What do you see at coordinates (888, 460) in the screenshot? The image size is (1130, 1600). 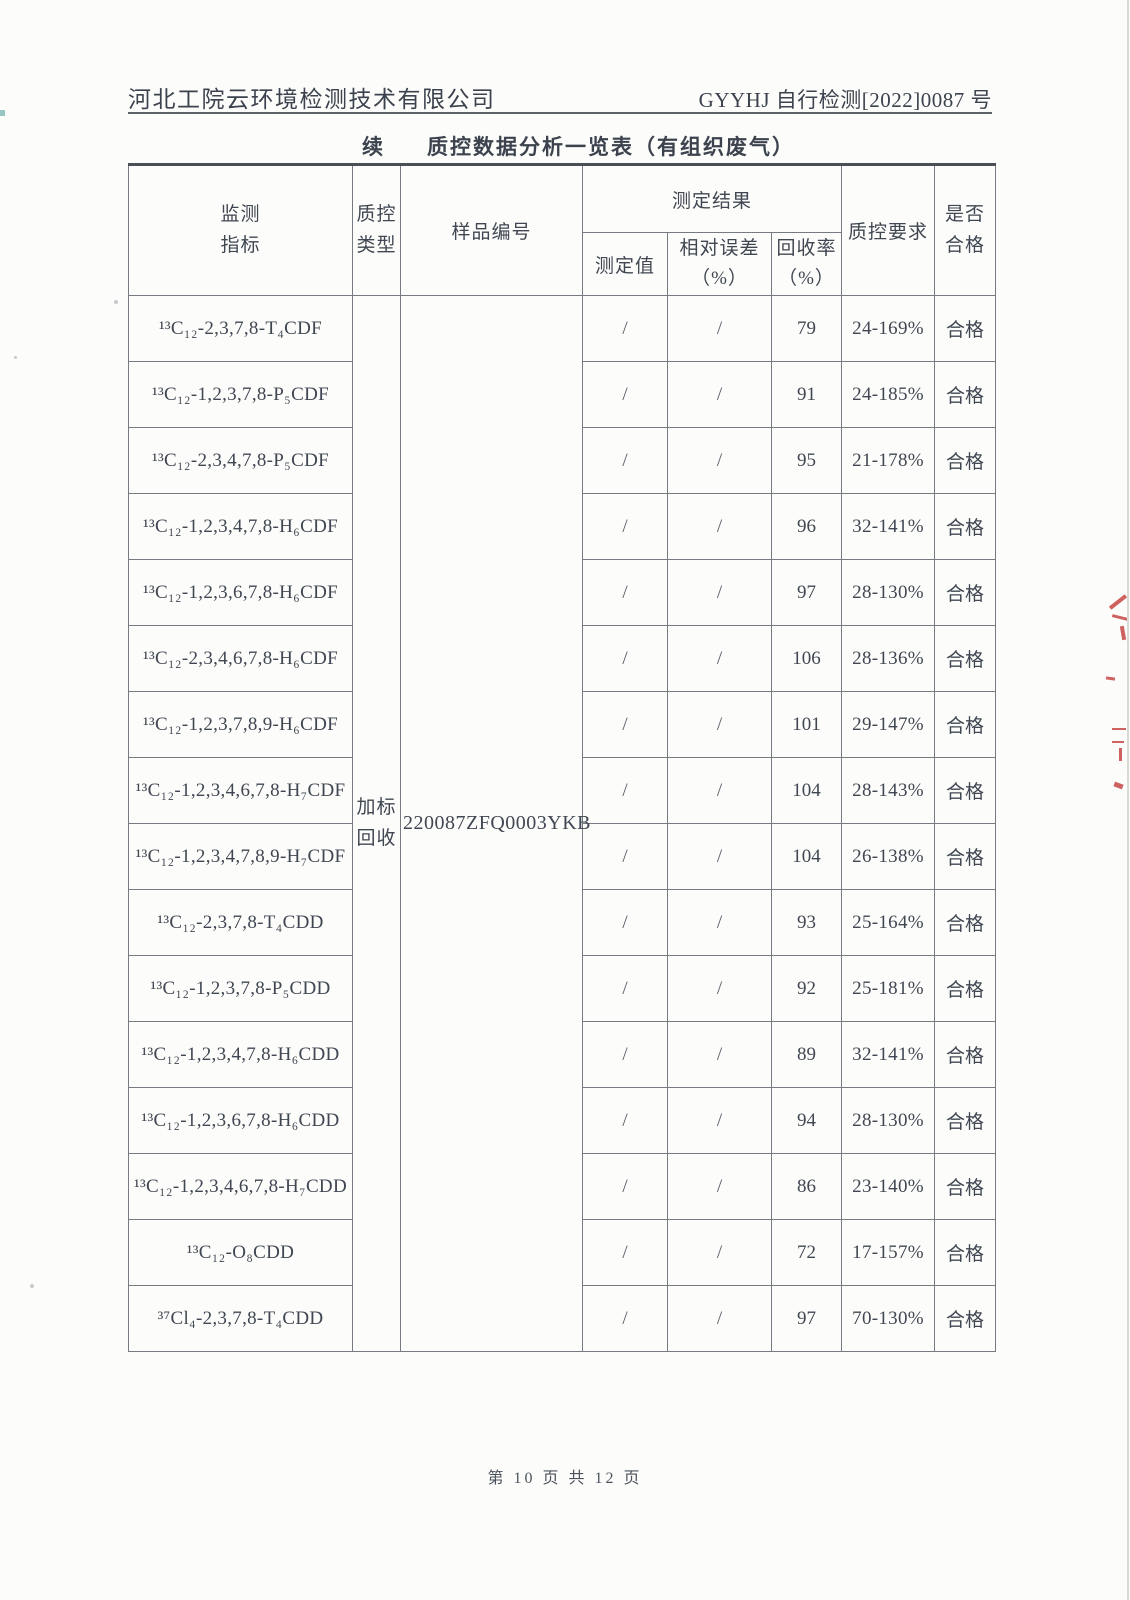 I see `requirement-cell: 21-178%` at bounding box center [888, 460].